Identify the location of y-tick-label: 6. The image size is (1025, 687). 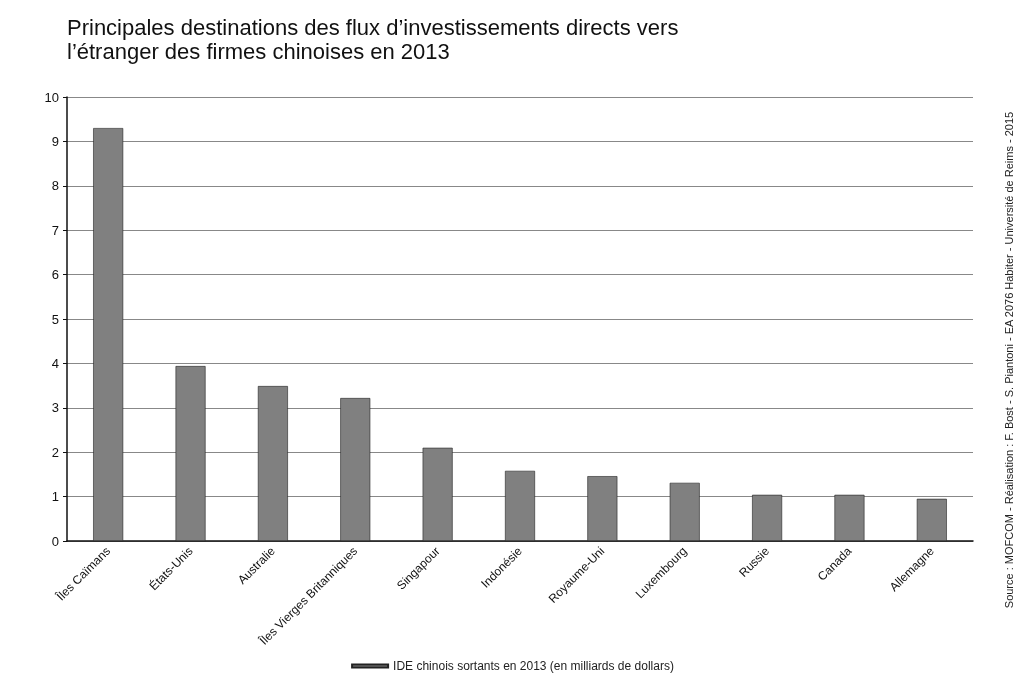
(55, 275).